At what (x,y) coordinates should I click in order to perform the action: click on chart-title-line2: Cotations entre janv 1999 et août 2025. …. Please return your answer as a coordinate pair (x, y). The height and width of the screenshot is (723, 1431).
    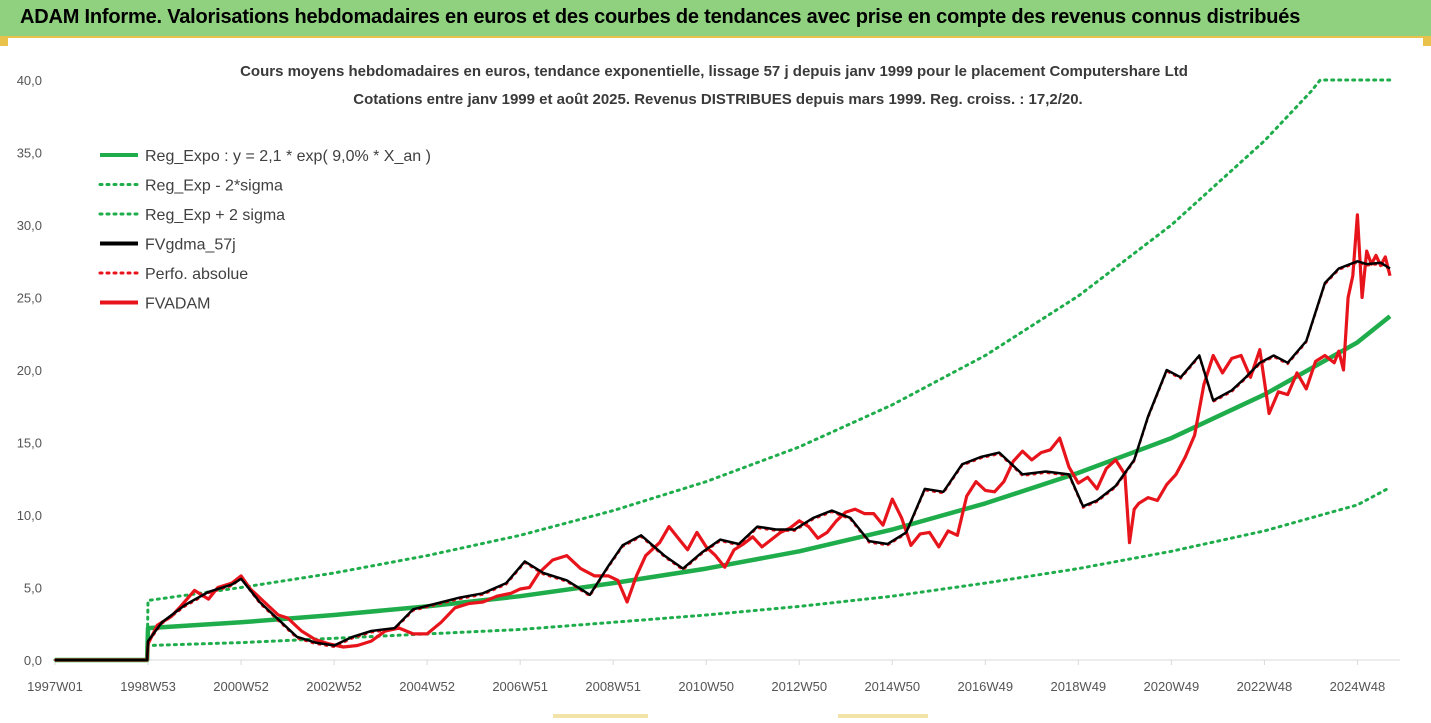
    Looking at the image, I should click on (717, 99).